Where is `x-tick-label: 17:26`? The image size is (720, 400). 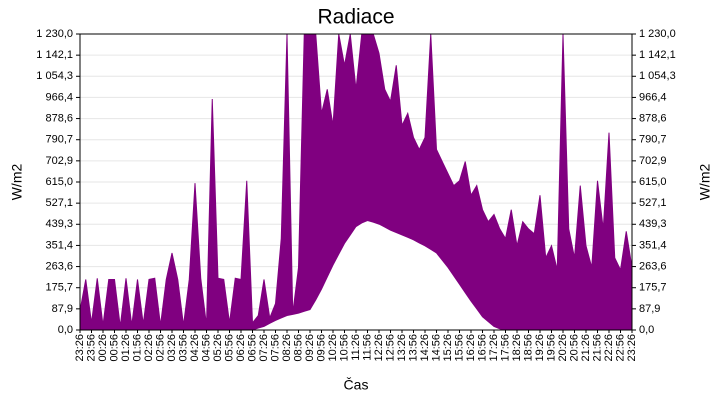 x-tick-label: 17:26 is located at coordinates (494, 348).